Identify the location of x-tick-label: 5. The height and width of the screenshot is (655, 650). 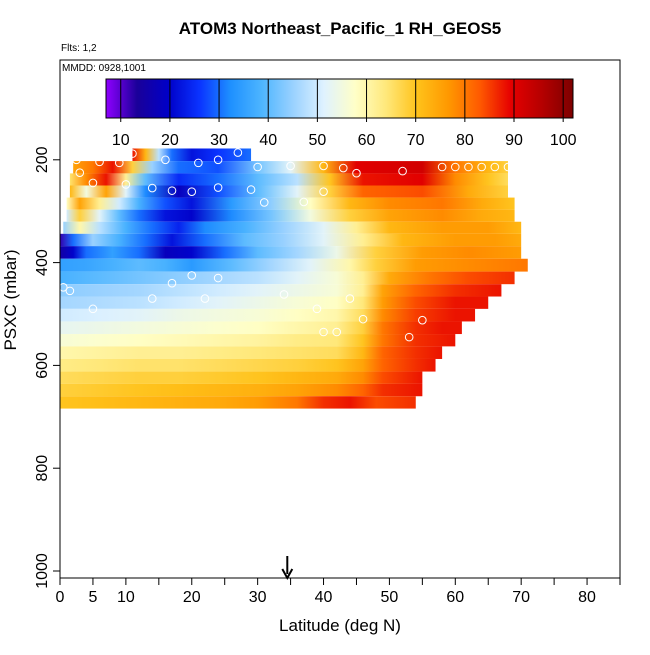
(92, 597).